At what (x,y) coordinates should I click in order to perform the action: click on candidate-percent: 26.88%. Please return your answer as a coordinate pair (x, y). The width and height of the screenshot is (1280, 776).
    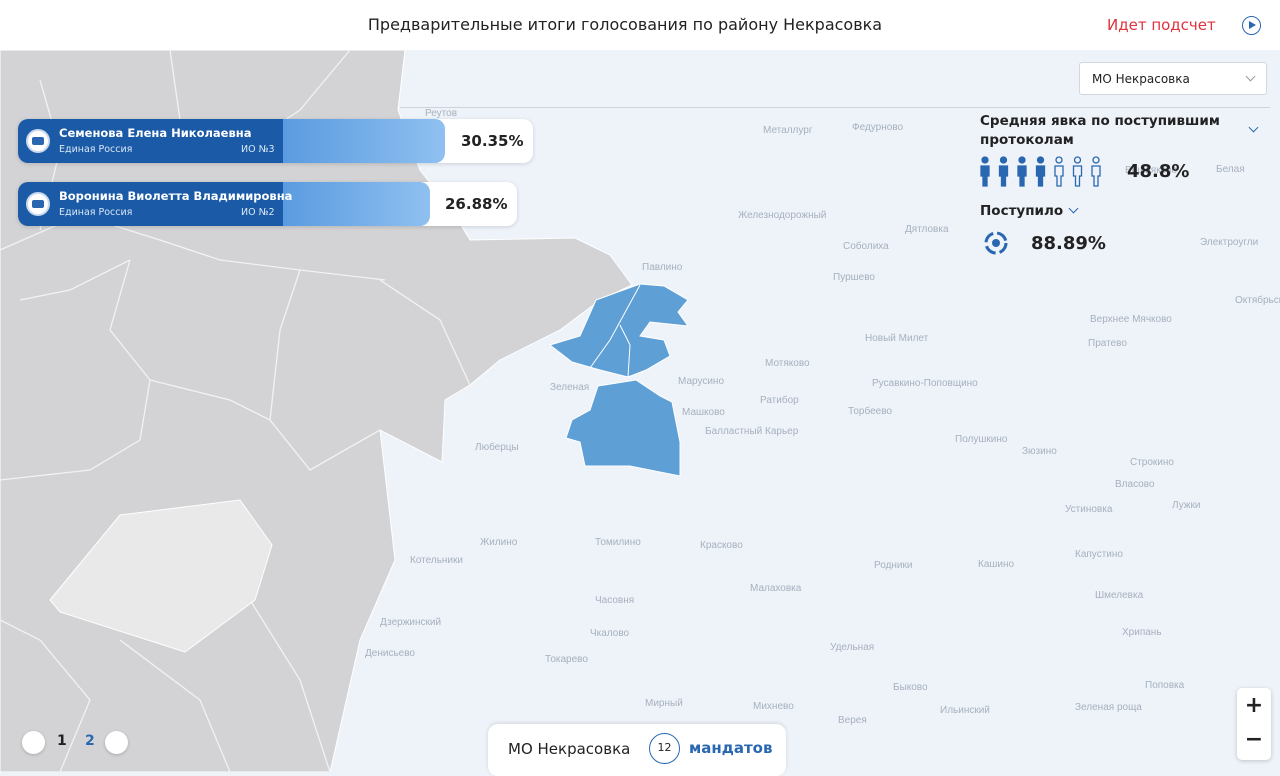
    Looking at the image, I should click on (476, 204).